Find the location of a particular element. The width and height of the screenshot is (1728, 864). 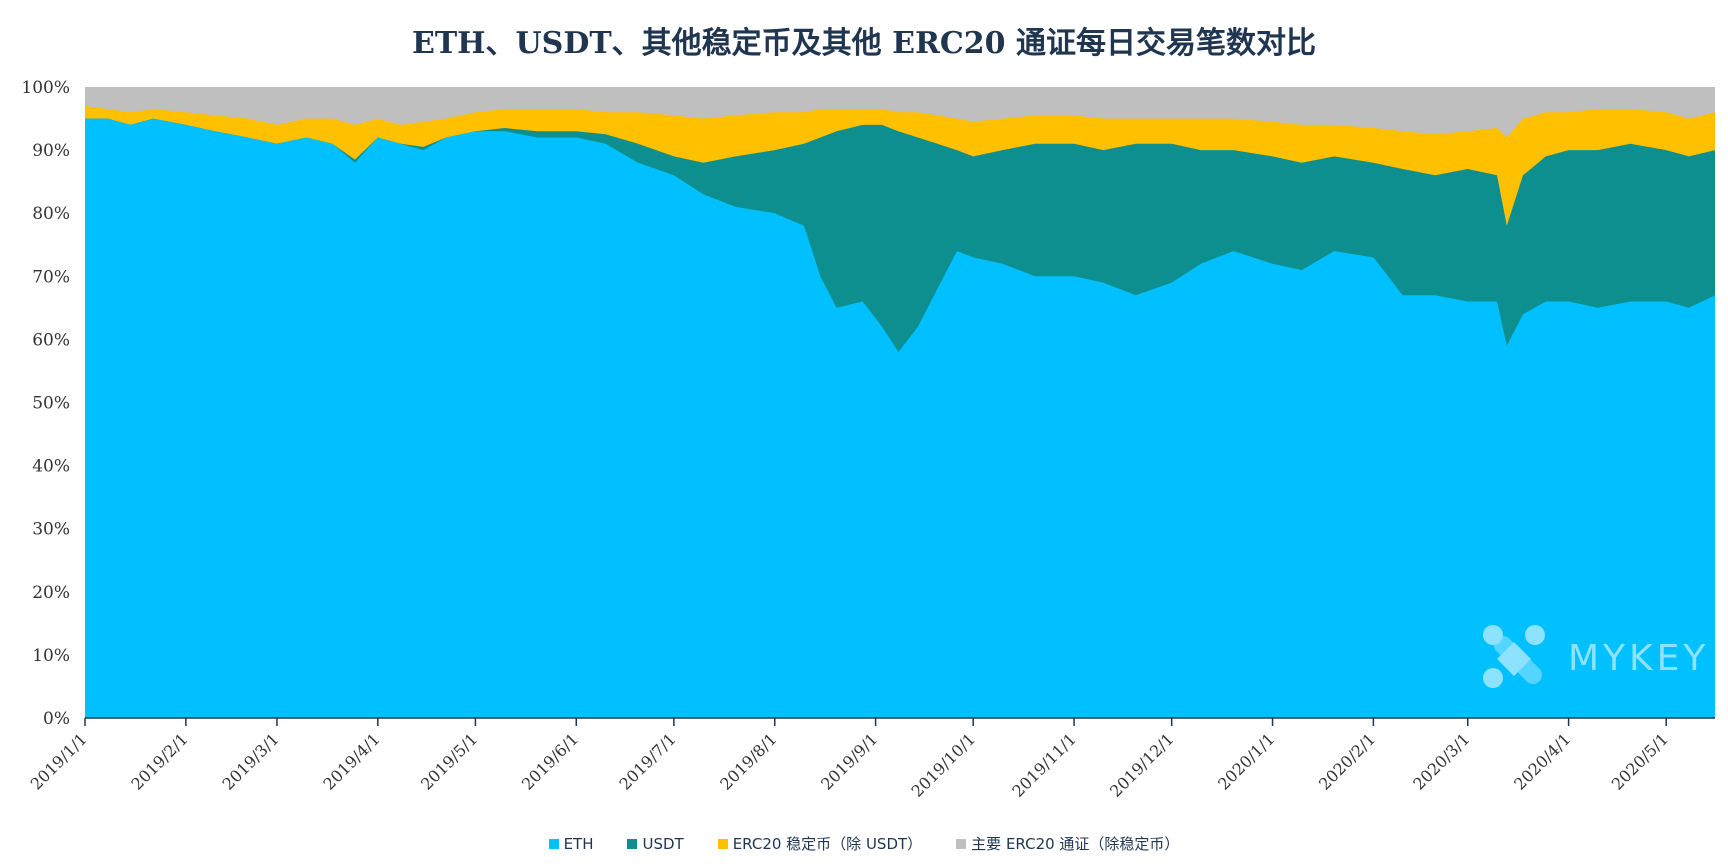

legend-item-usdt: USDT is located at coordinates (655, 843).